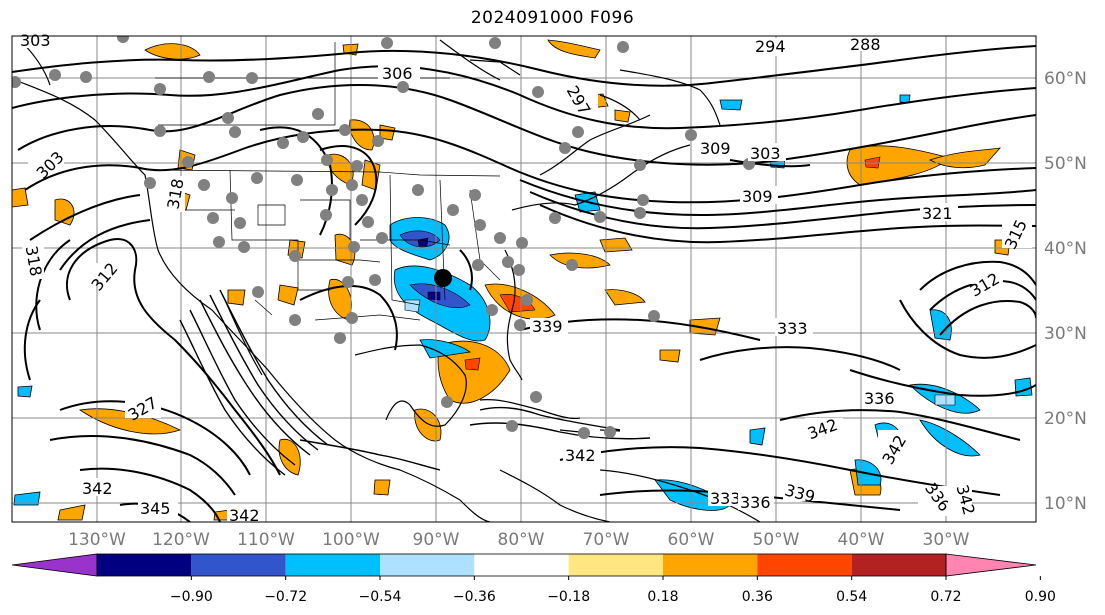  Describe the element at coordinates (1065, 291) in the screenshot. I see `latitude-labels: 60°N 50°N 40°N 30°N 20°N 10°N` at that location.